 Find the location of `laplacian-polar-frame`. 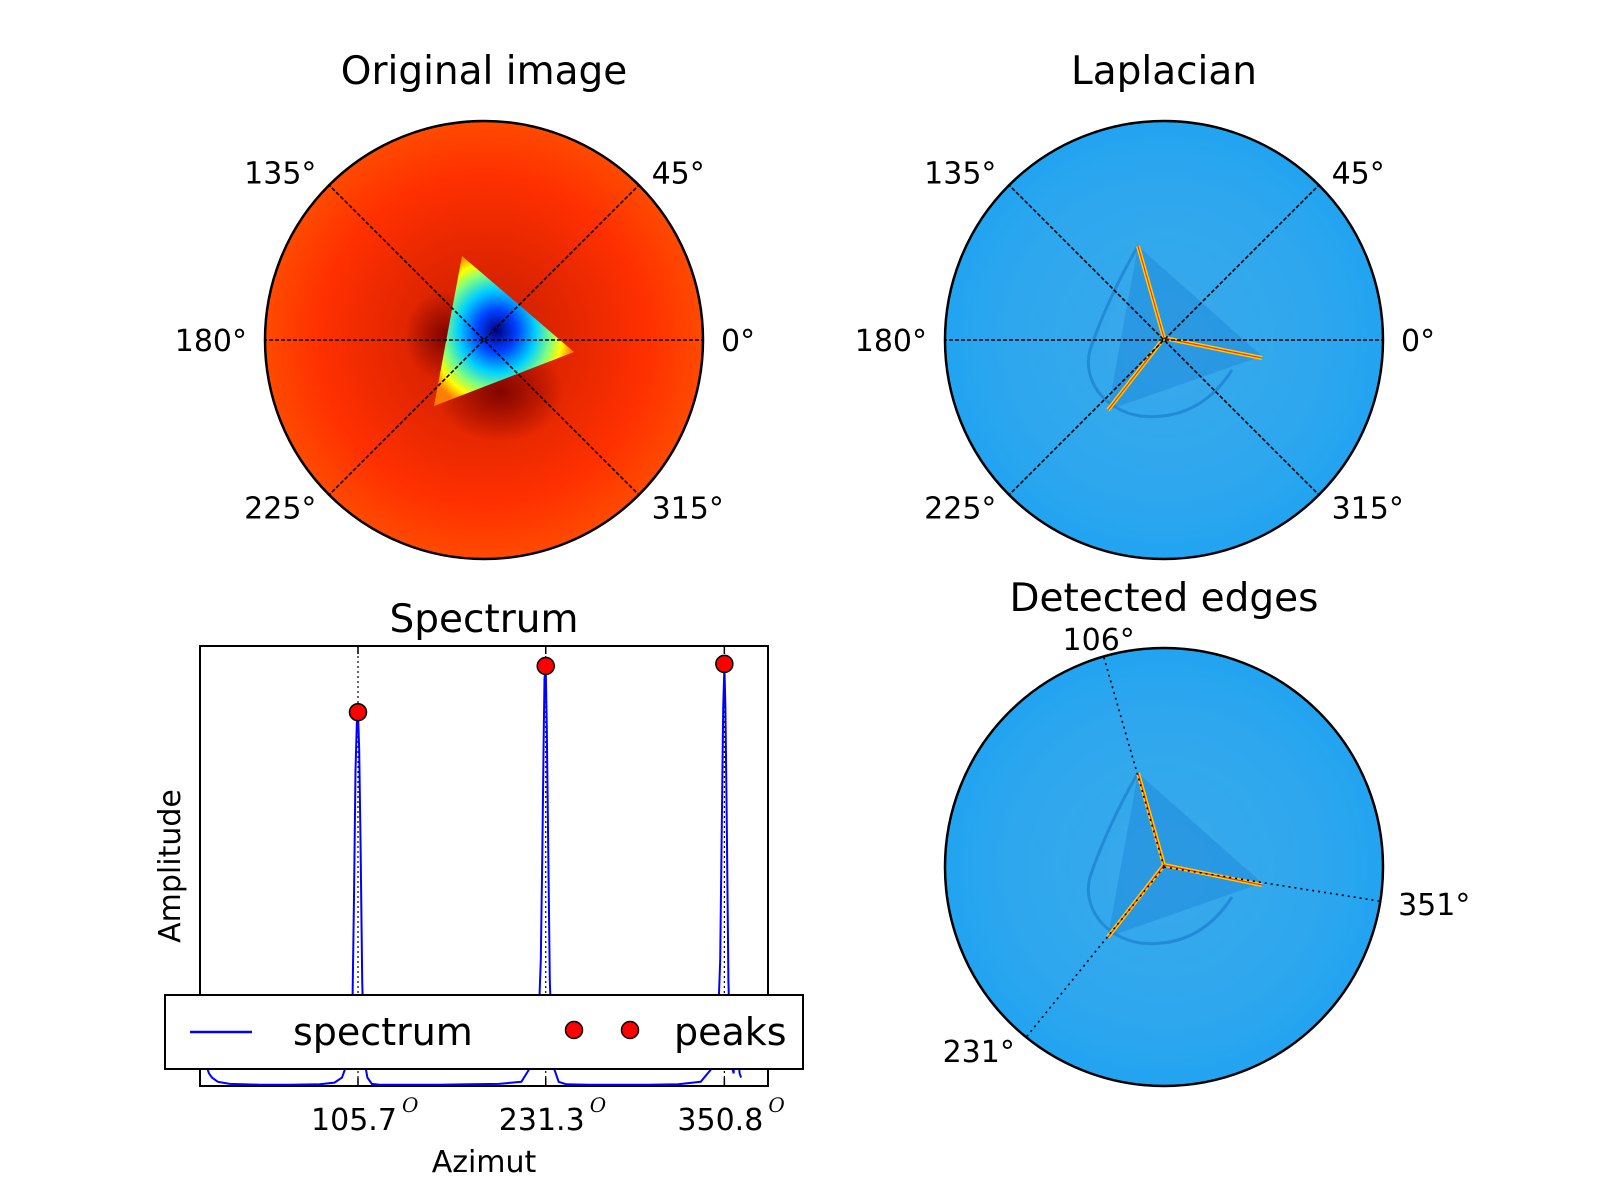

laplacian-polar-frame is located at coordinates (1164, 340).